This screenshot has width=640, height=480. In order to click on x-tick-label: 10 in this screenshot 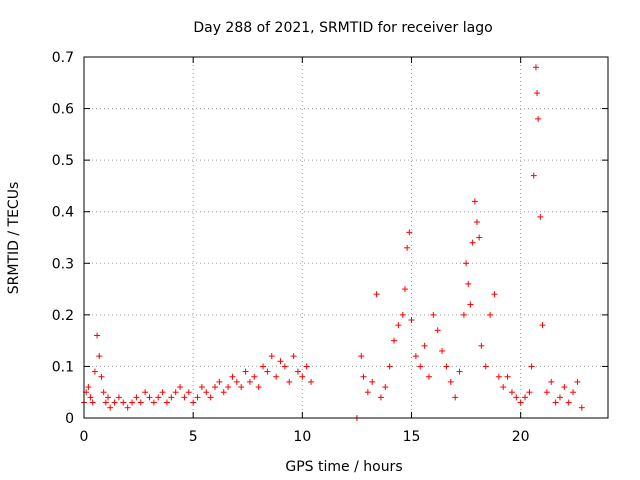, I will do `click(302, 437)`.